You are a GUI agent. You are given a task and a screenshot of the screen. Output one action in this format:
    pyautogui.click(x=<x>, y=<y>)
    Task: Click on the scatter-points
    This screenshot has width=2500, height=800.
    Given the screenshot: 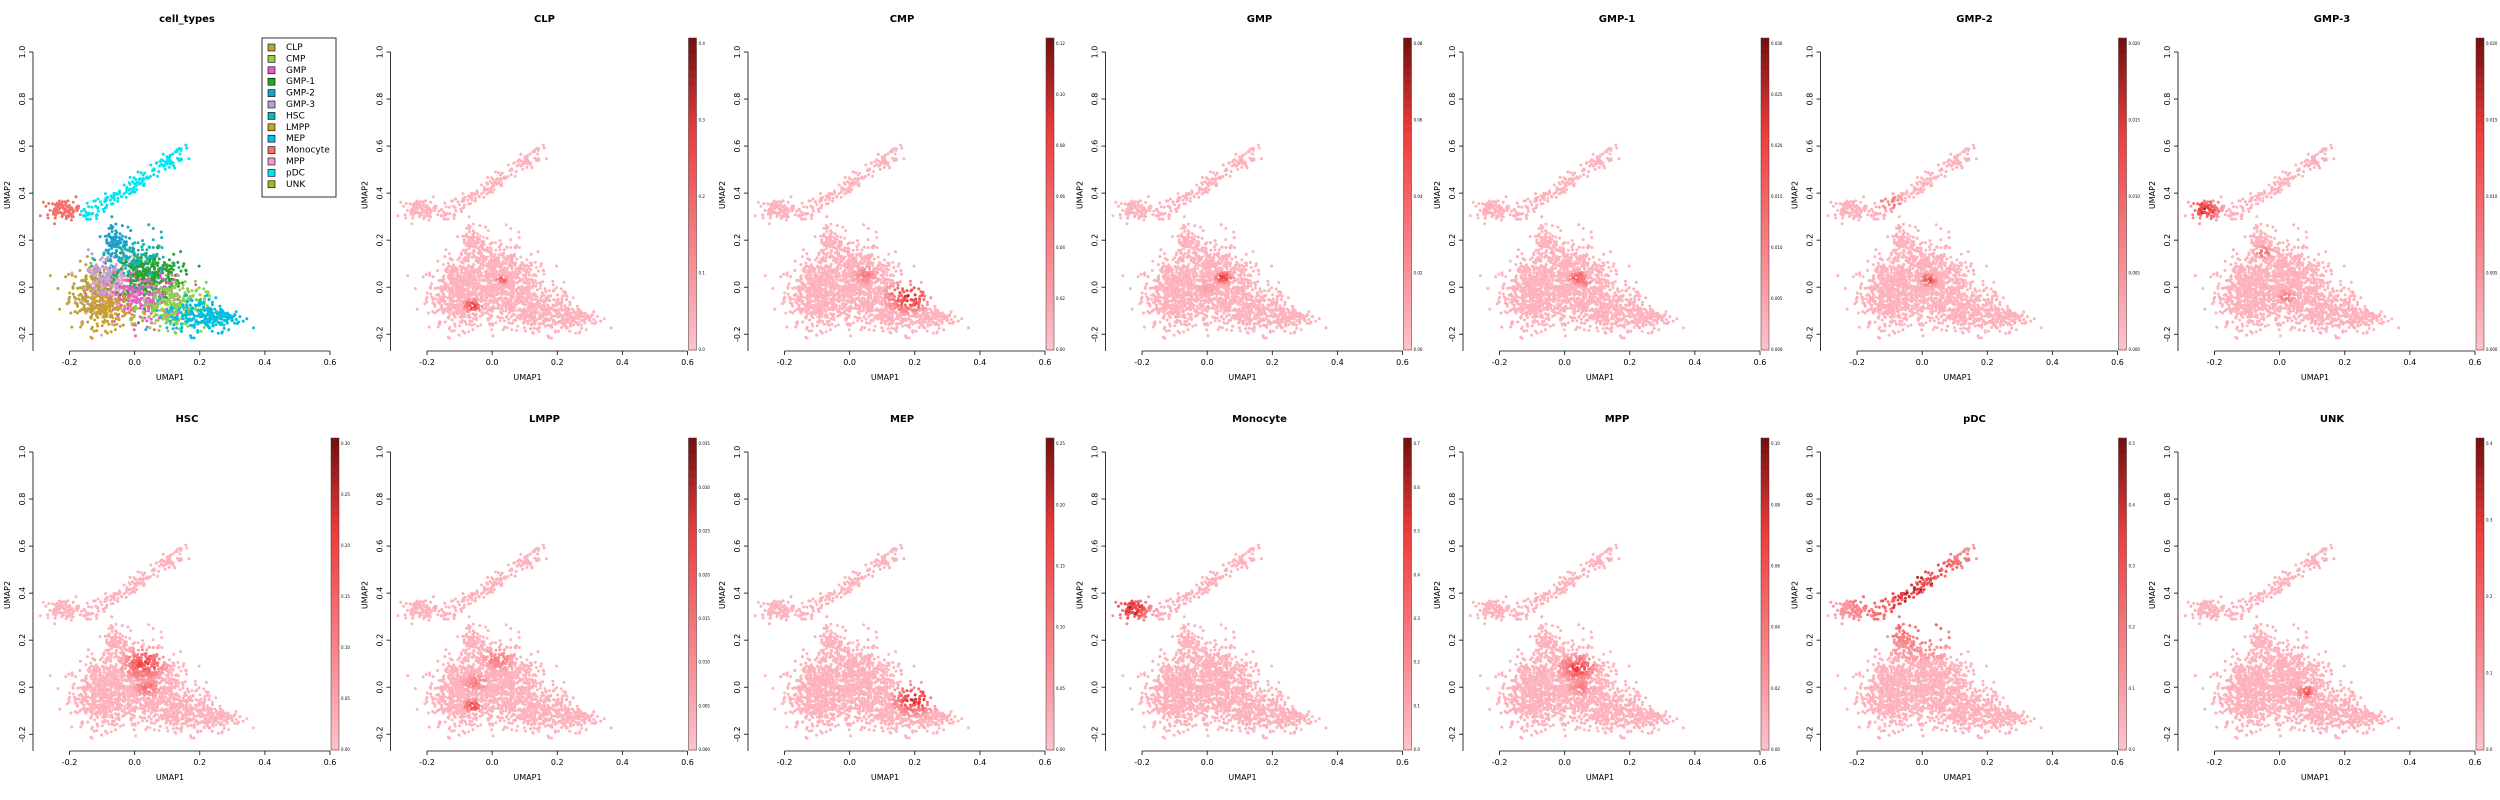 What is the action you would take?
    pyautogui.click(x=504, y=242)
    